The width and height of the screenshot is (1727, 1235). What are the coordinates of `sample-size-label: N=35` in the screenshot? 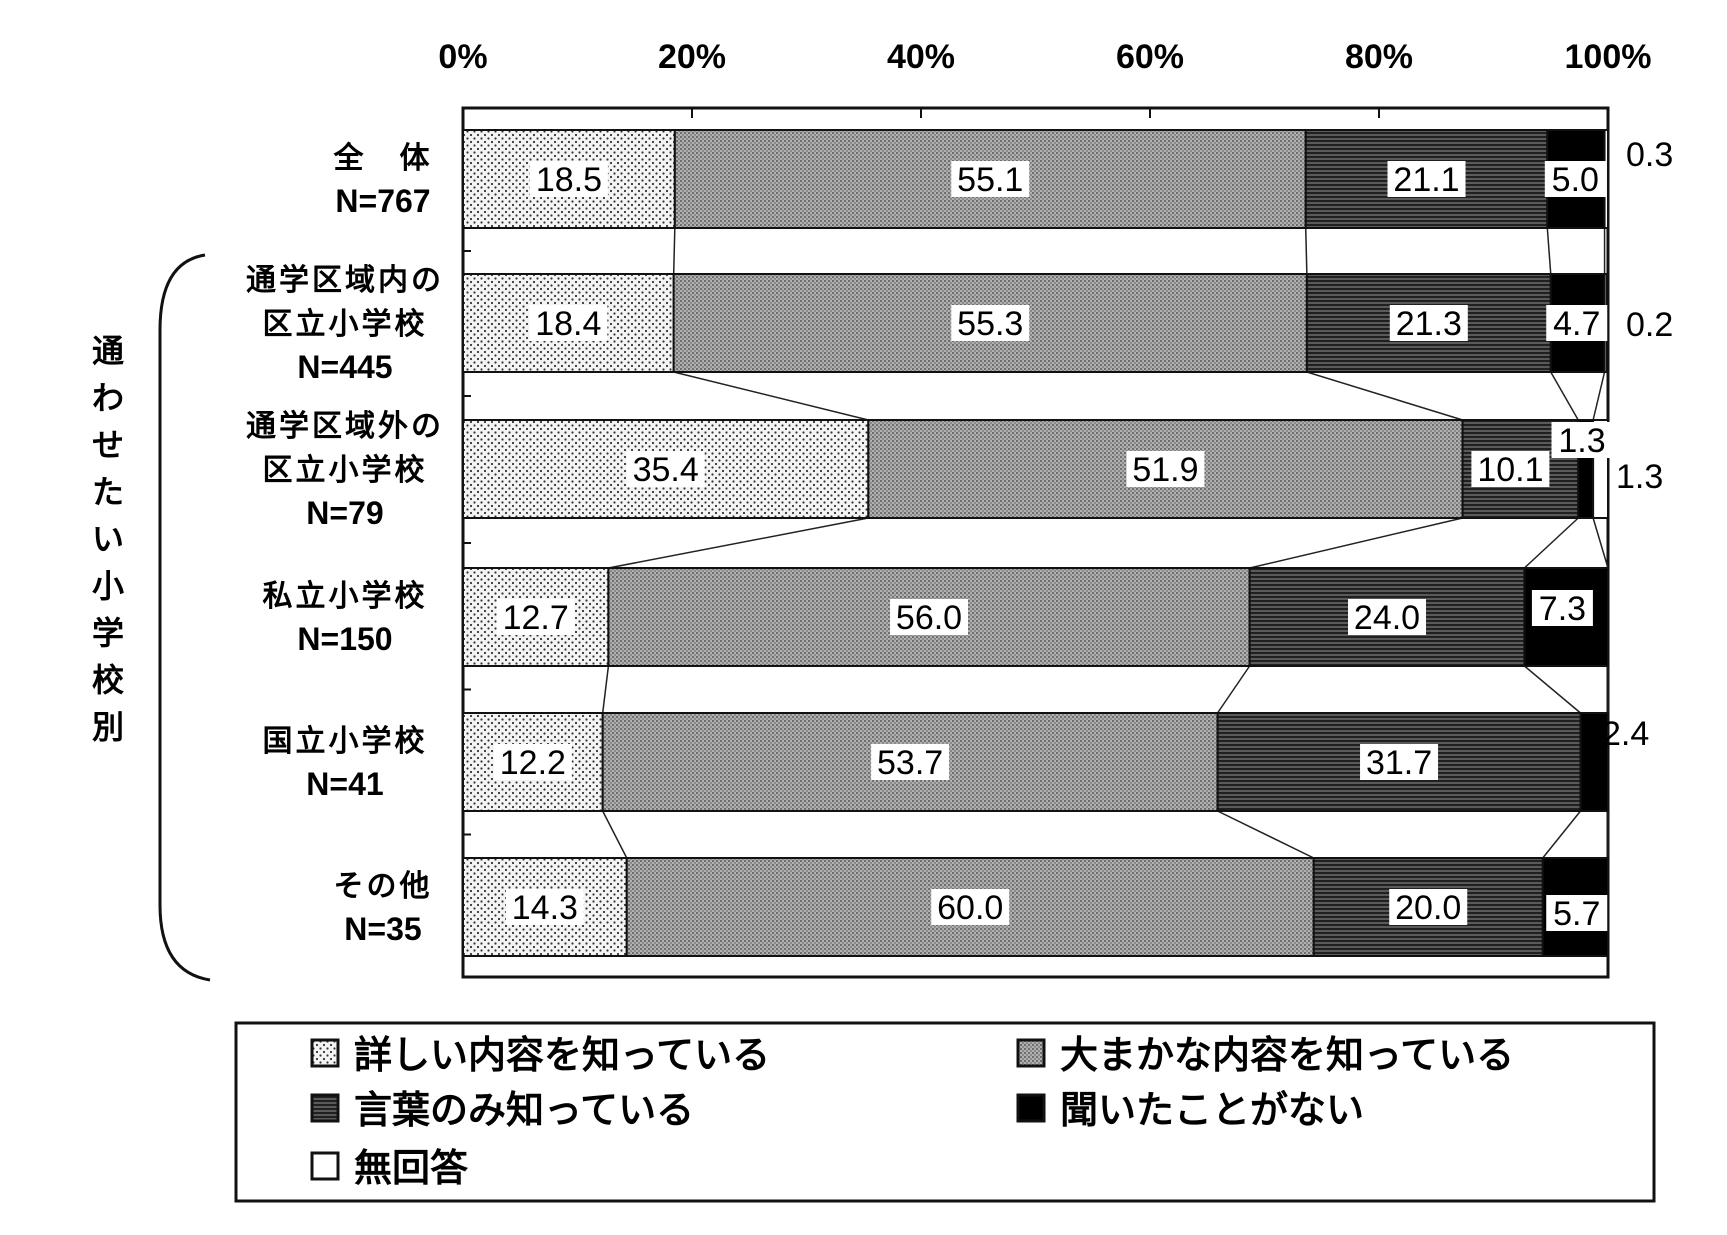 It's located at (382, 929).